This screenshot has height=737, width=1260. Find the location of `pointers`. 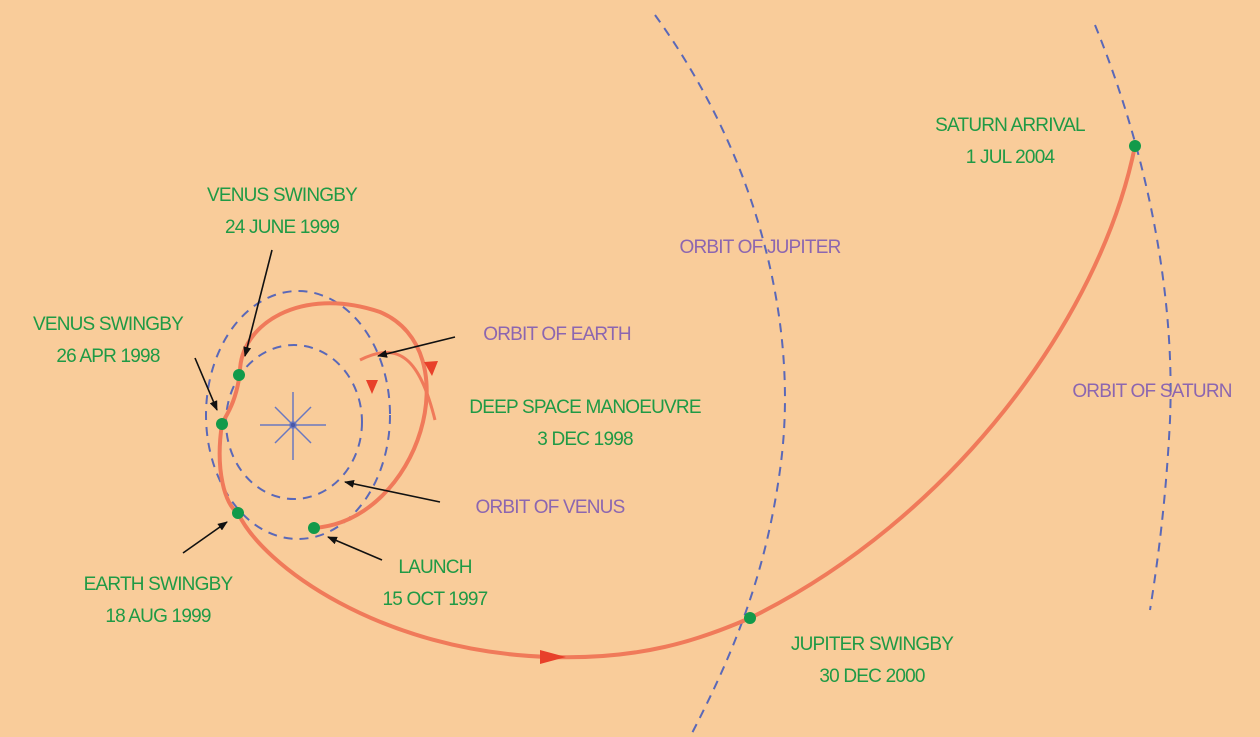

pointers is located at coordinates (319, 405).